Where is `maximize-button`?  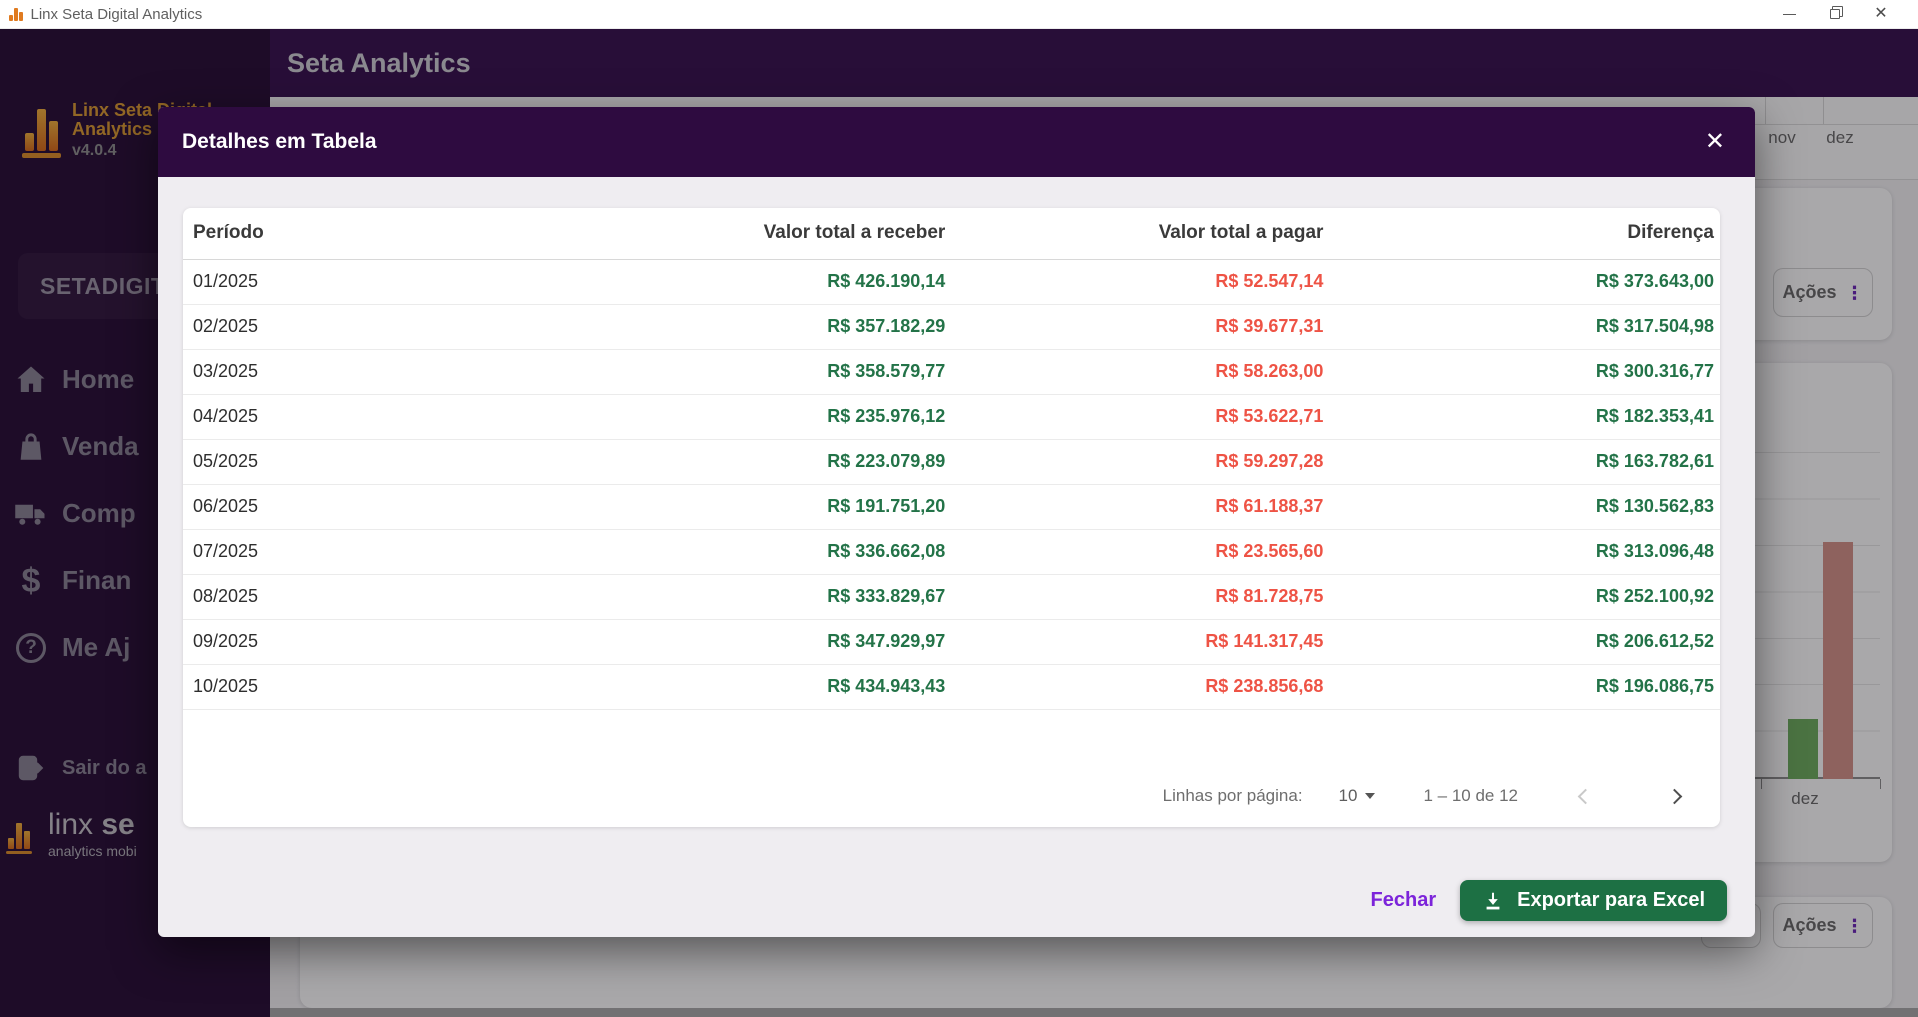
maximize-button is located at coordinates (1835, 14).